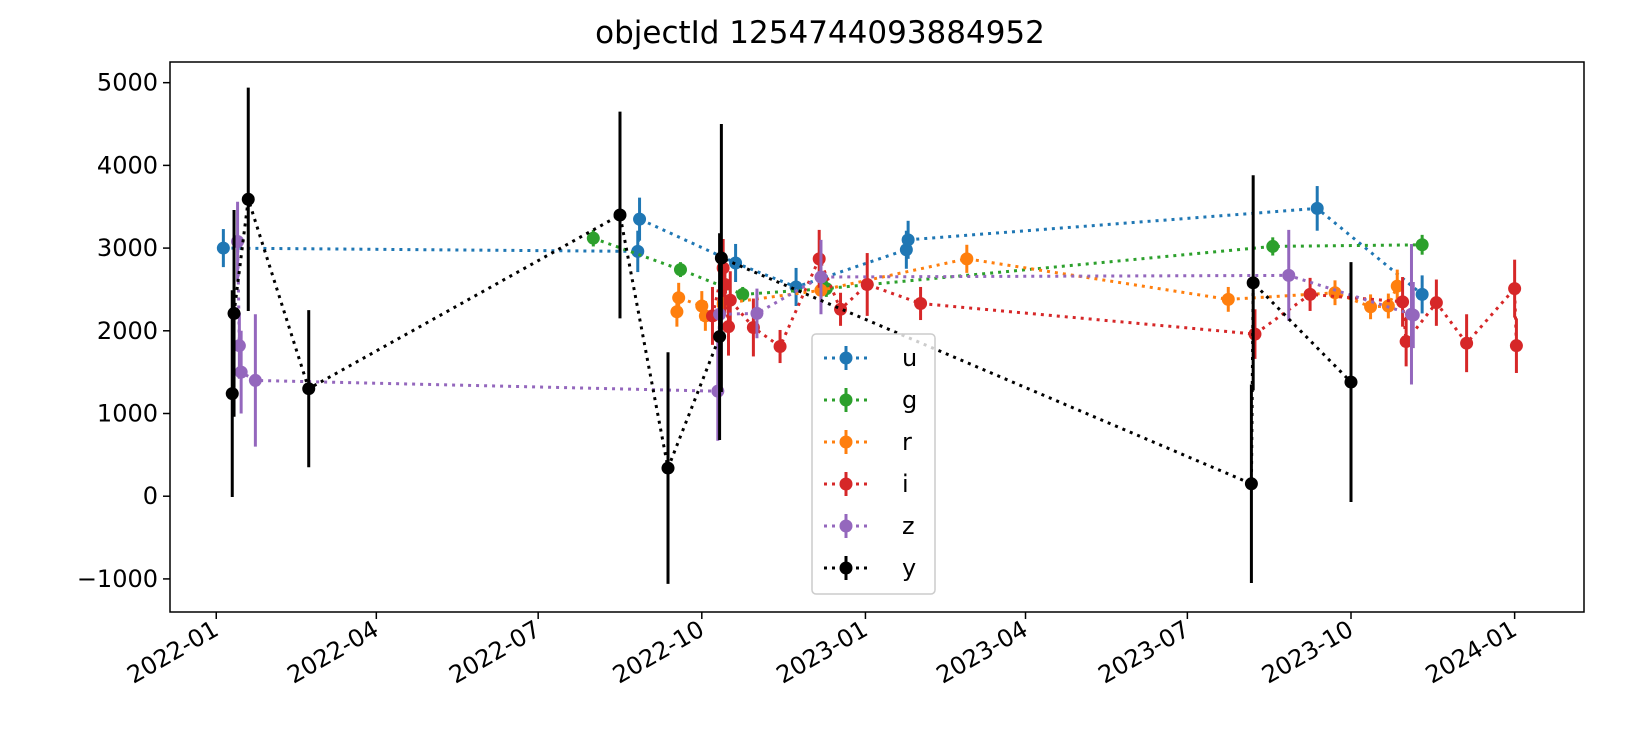  I want to click on legend-label: r, so click(907, 442).